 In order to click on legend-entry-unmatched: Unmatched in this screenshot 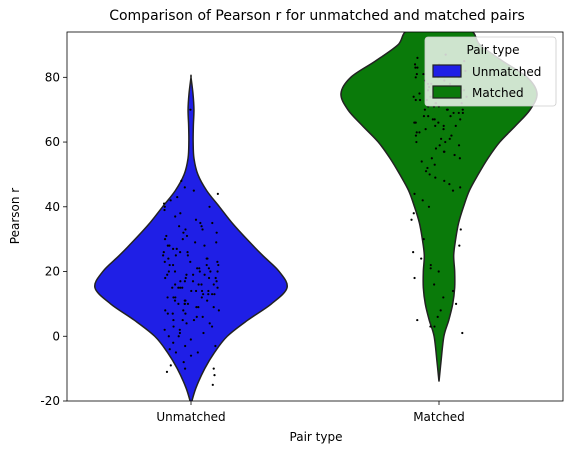, I will do `click(506, 72)`.